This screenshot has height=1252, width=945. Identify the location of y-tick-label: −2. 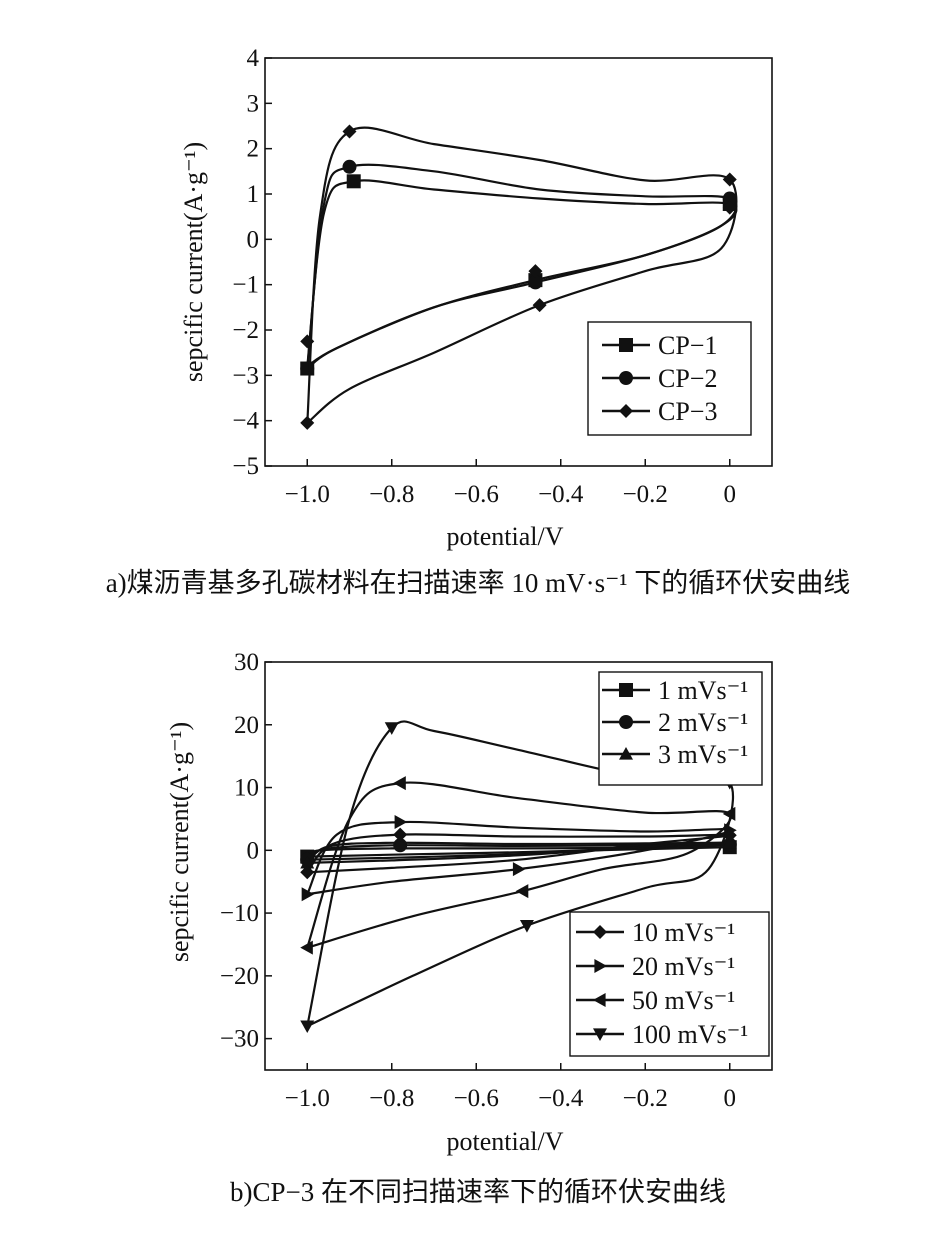
(245, 330).